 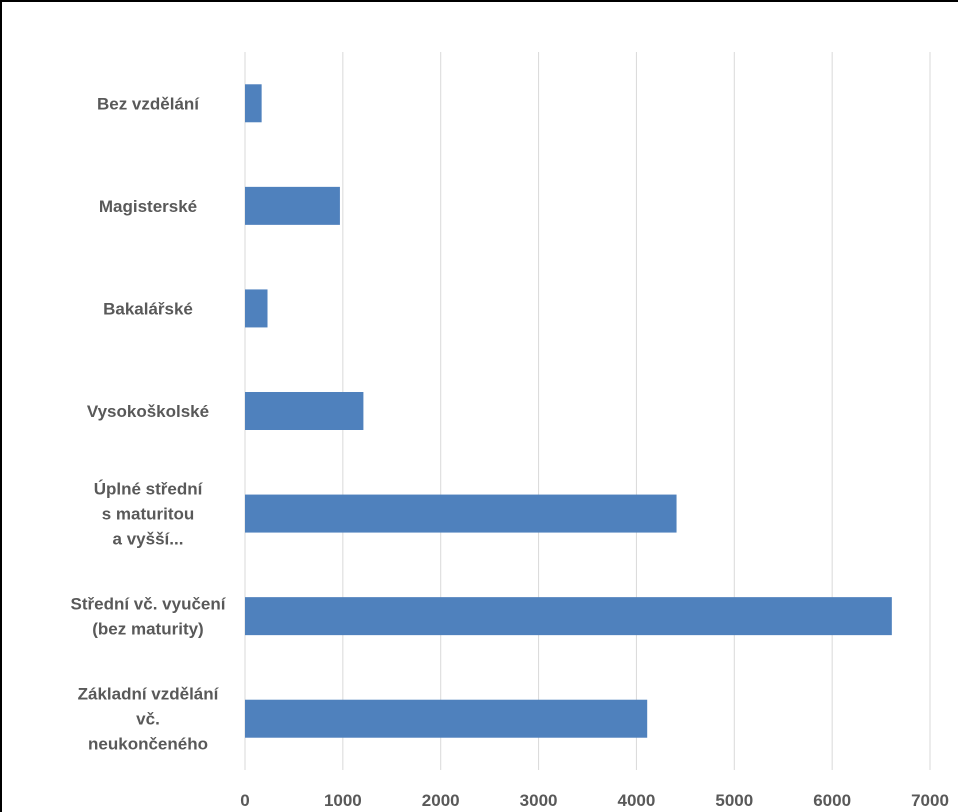 I want to click on category-label-line: Bakalářské, so click(x=148, y=308).